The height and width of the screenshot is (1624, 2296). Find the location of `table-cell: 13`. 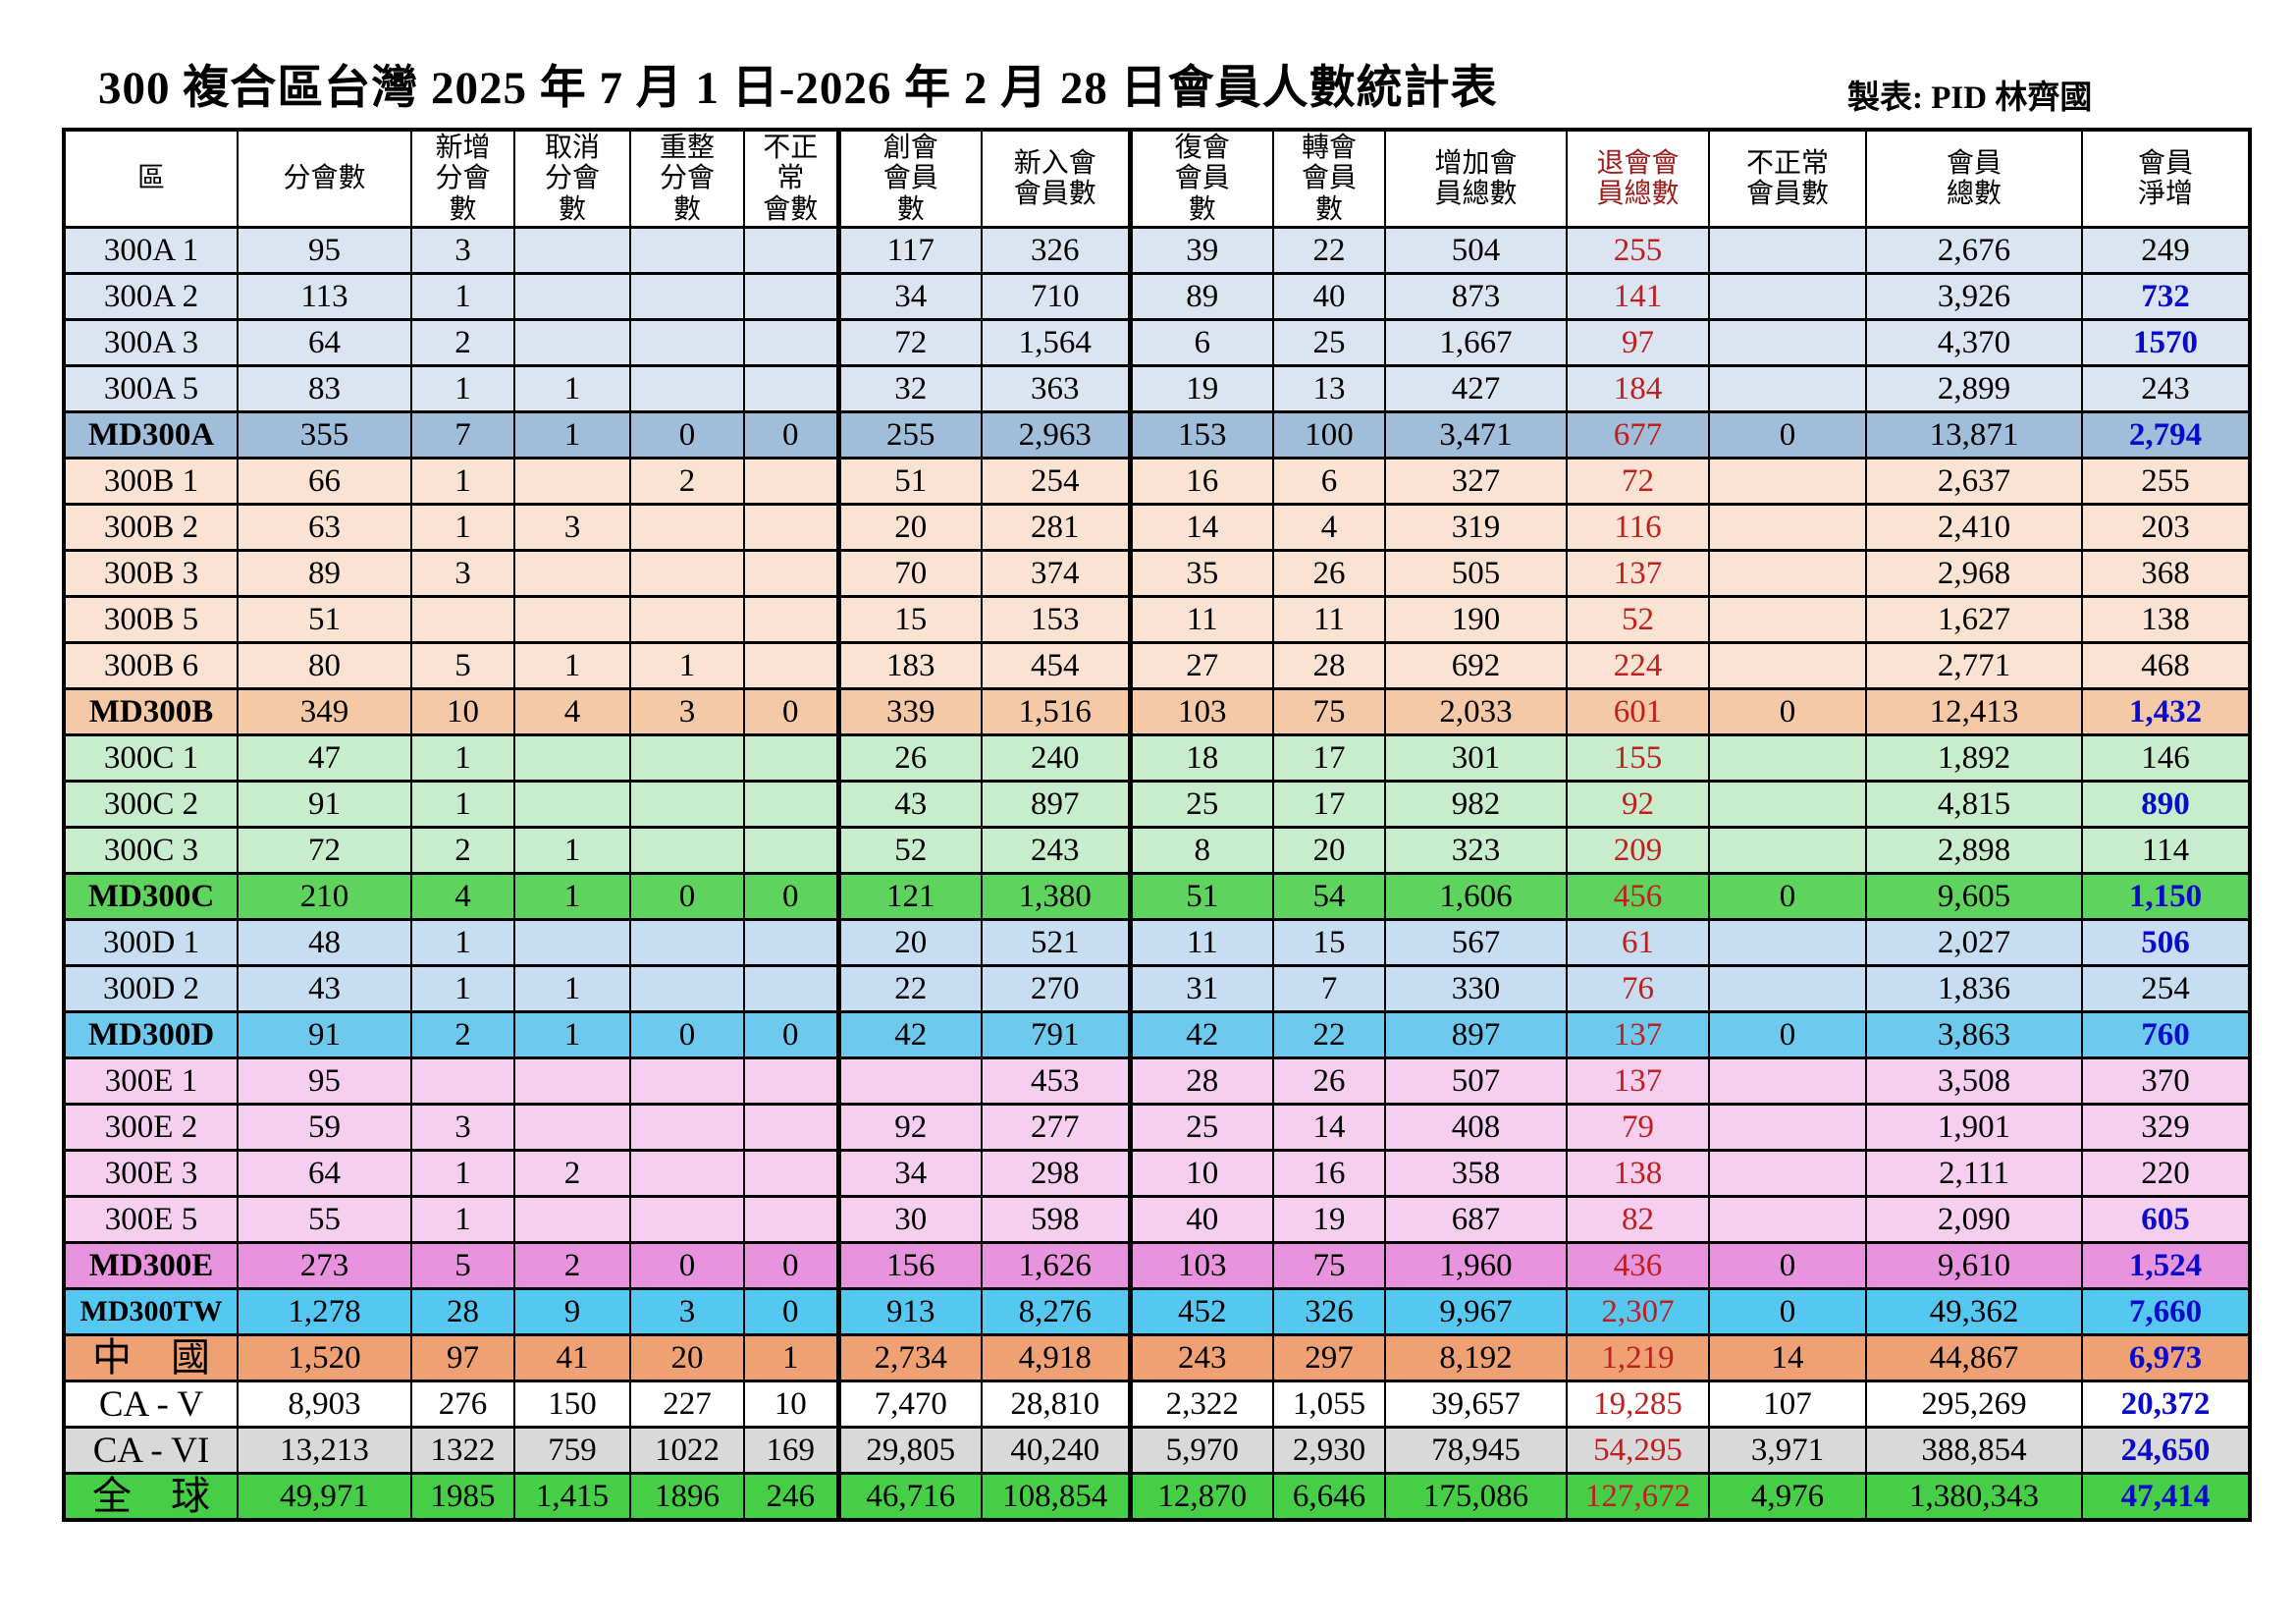

table-cell: 13 is located at coordinates (1329, 388).